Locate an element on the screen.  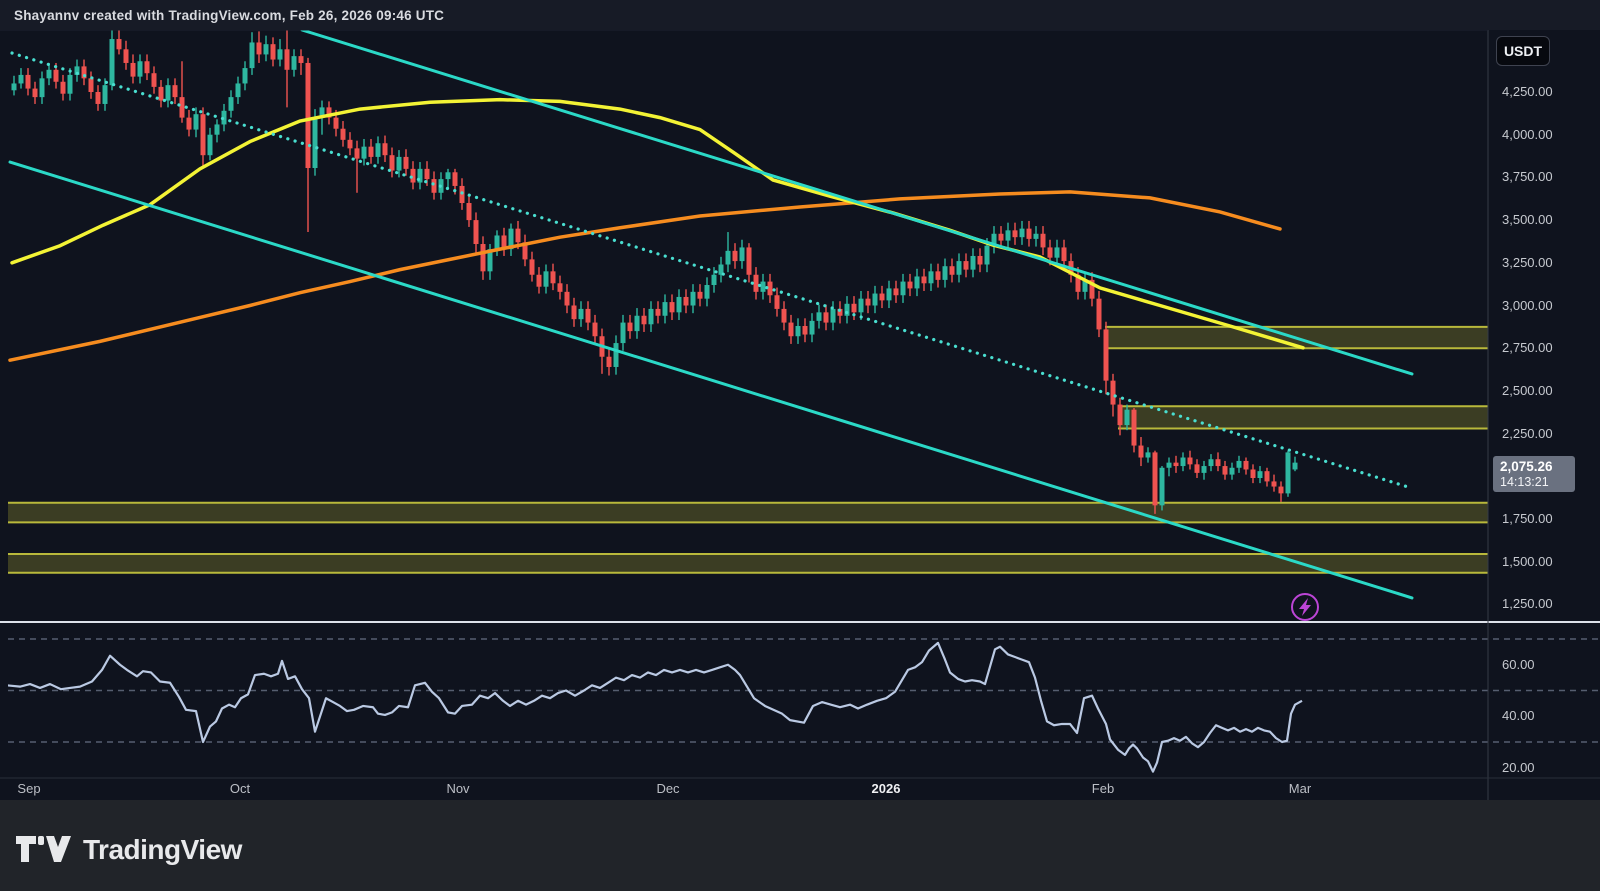
price-label: 1,250.00 is located at coordinates (1527, 604).